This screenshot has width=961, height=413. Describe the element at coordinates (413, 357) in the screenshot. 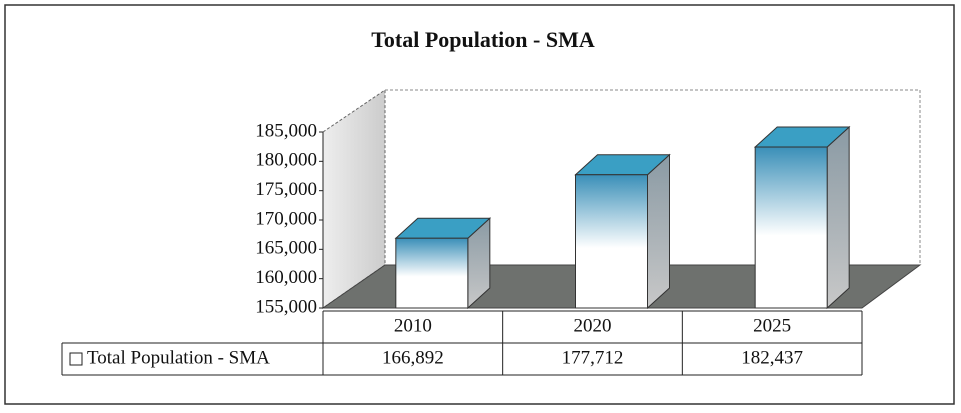

I see `data-label: 166,892` at that location.